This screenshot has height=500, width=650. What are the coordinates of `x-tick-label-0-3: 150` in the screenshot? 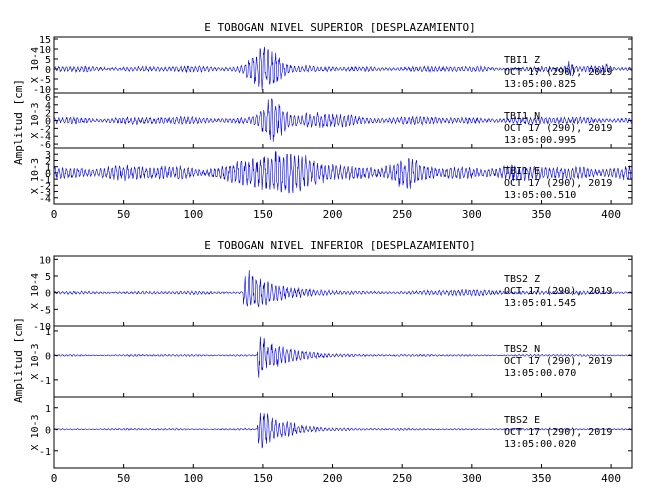 It's located at (263, 214).